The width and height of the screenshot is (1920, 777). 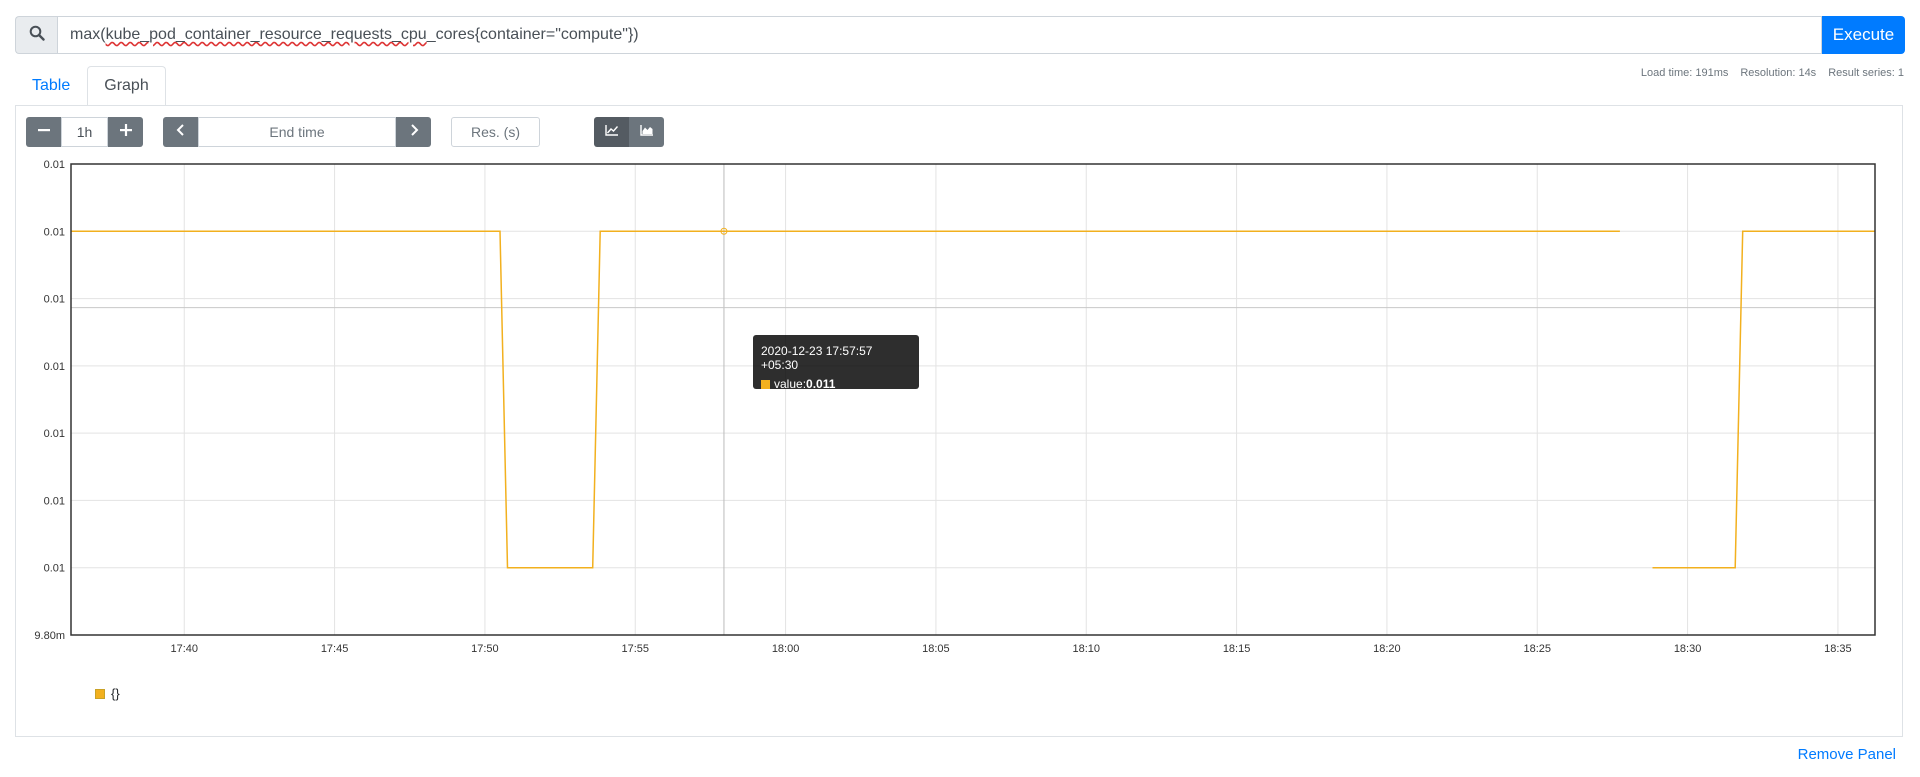 I want to click on tab-table: Table, so click(x=51, y=85).